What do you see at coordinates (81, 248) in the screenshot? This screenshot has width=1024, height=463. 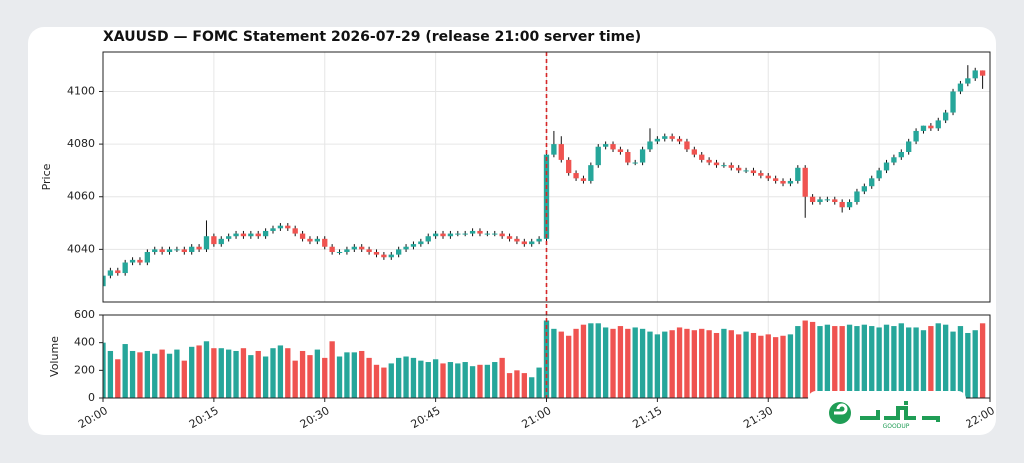 I see `y-tick-label: 4040` at bounding box center [81, 248].